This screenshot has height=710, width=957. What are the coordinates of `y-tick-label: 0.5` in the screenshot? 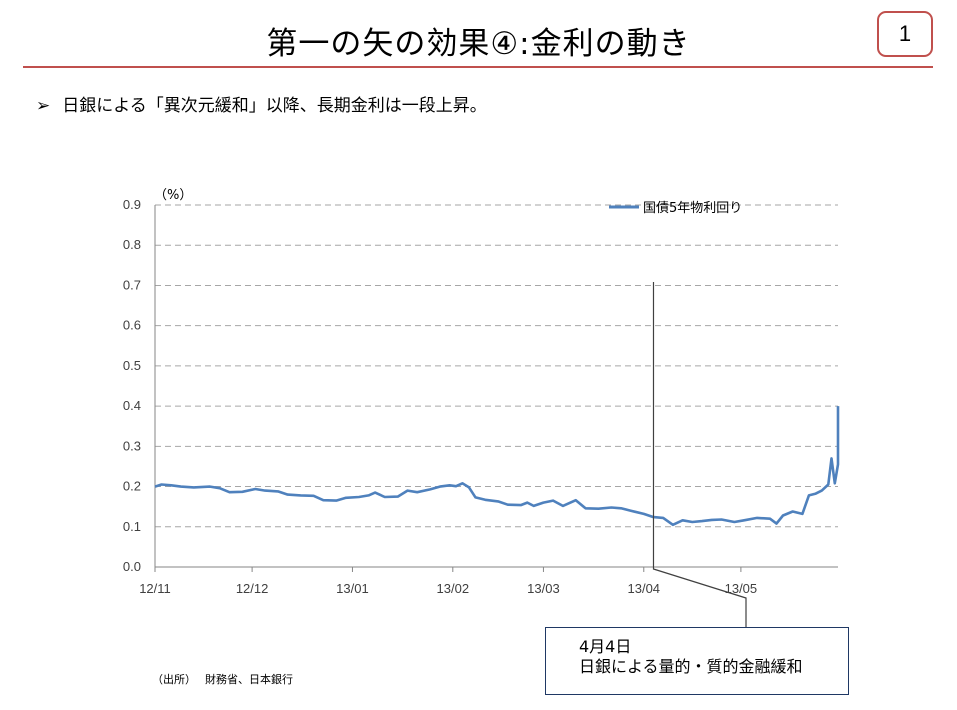 It's located at (132, 365).